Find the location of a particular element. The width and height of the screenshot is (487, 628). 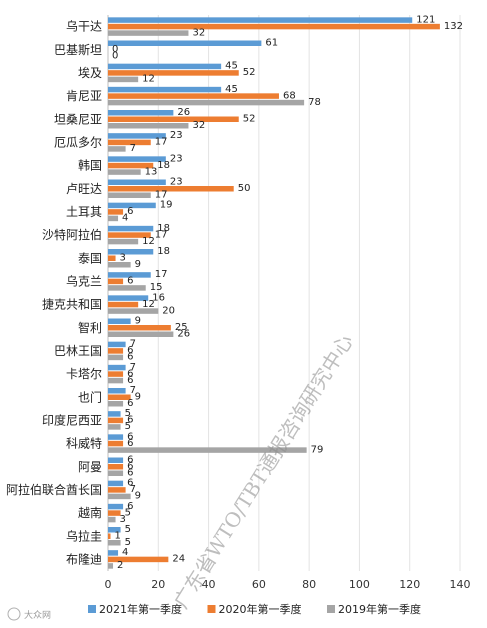

data-label: 79 is located at coordinates (317, 449).